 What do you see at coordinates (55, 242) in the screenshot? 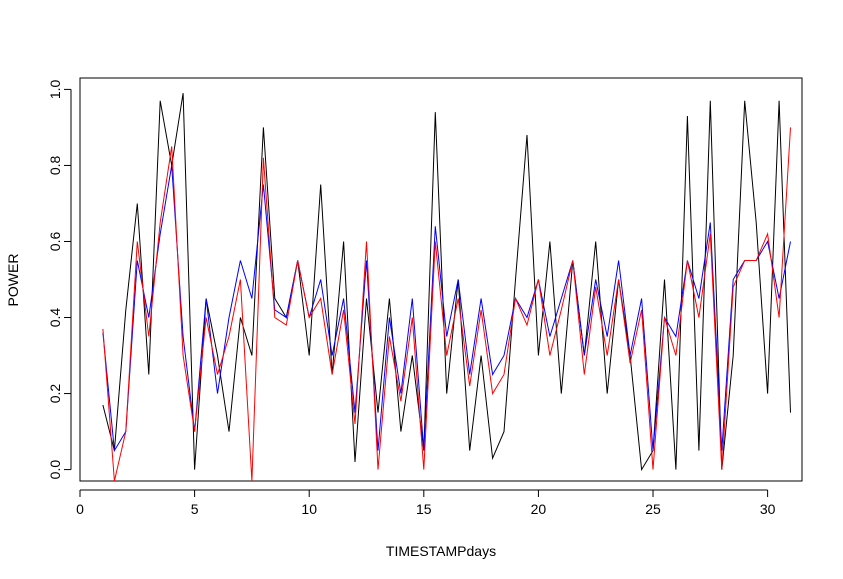
I see `y-tick-label: 0.6` at bounding box center [55, 242].